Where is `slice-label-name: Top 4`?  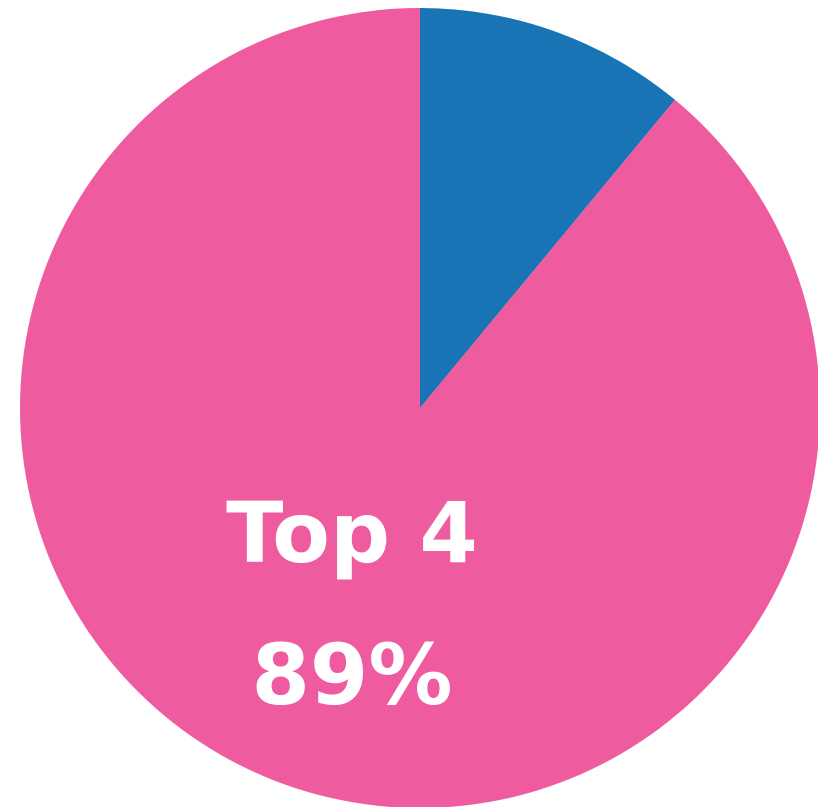
slice-label-name: Top 4 is located at coordinates (352, 533).